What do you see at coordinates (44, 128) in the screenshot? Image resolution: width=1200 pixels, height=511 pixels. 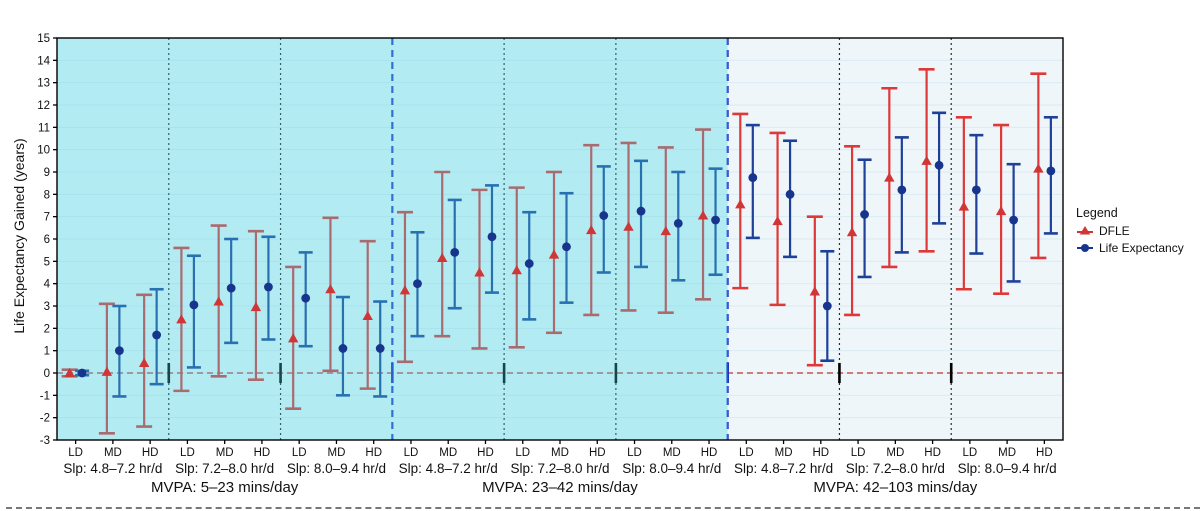 I see `svg-text: 11` at bounding box center [44, 128].